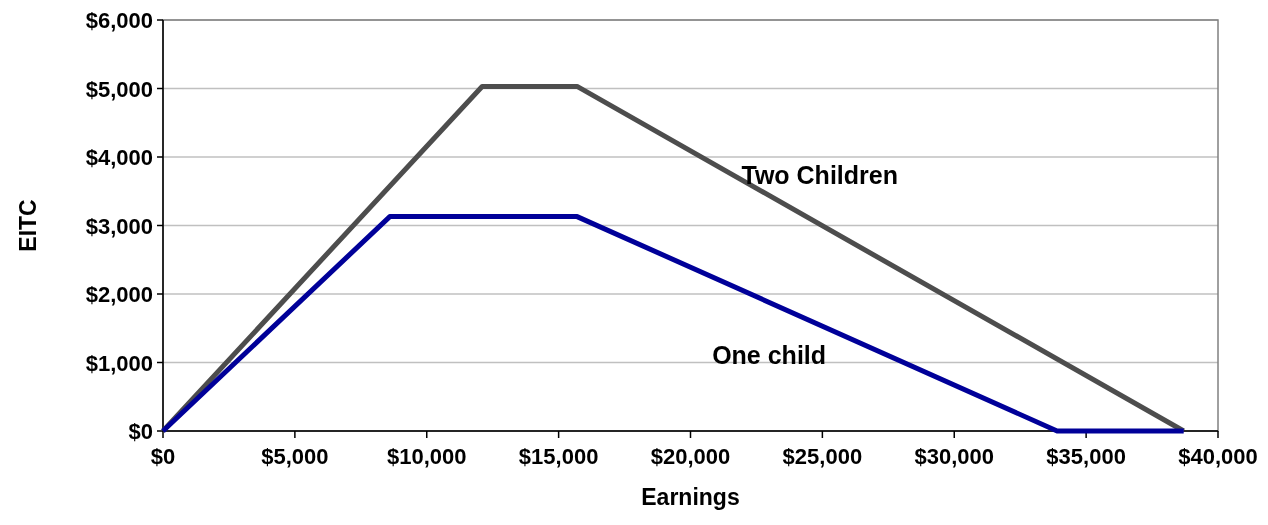  What do you see at coordinates (690, 497) in the screenshot?
I see `x-axis-title: Earnings` at bounding box center [690, 497].